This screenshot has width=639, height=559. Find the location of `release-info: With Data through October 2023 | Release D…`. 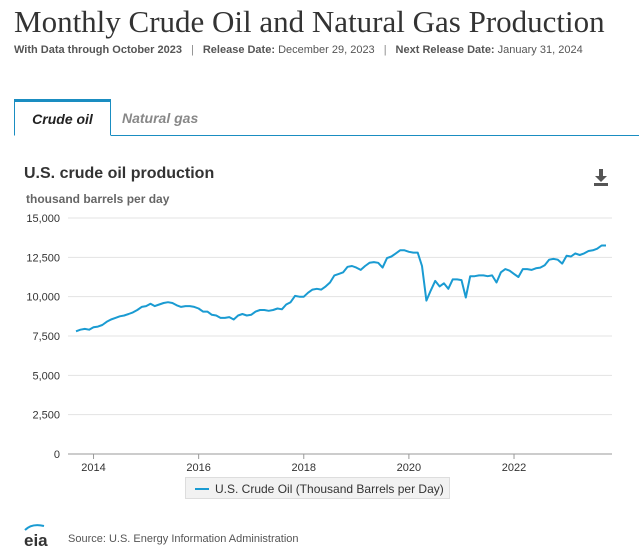

release-info: With Data through October 2023 | Release D… is located at coordinates (298, 50).